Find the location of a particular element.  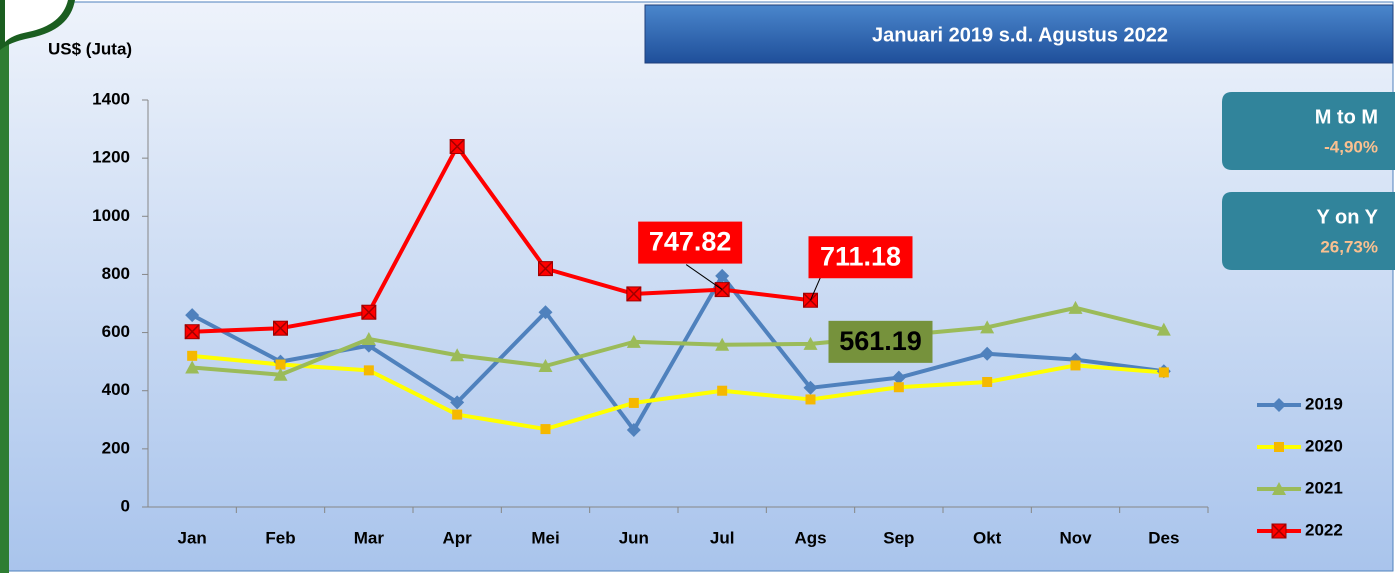

panel-title: Y on Y is located at coordinates (1347, 217).